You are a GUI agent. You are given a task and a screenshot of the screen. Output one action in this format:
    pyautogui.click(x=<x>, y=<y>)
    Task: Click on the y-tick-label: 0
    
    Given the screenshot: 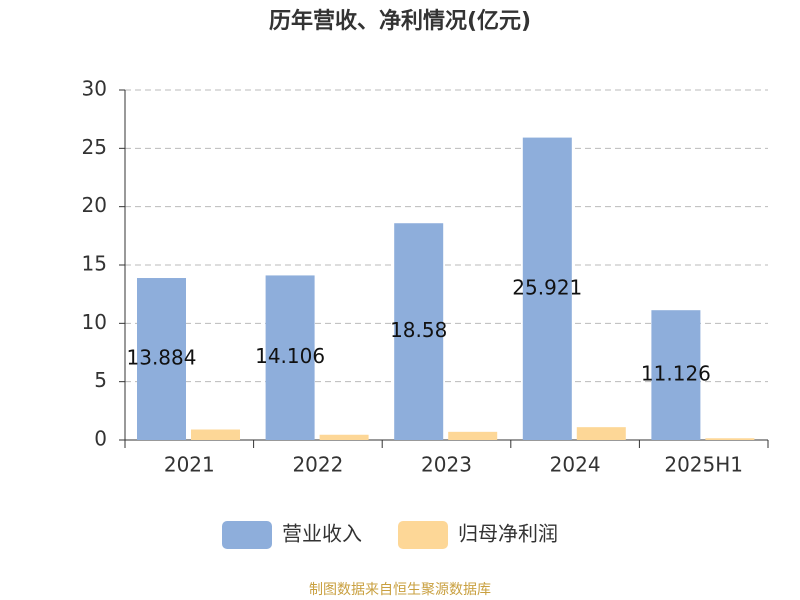 What is the action you would take?
    pyautogui.click(x=100, y=439)
    